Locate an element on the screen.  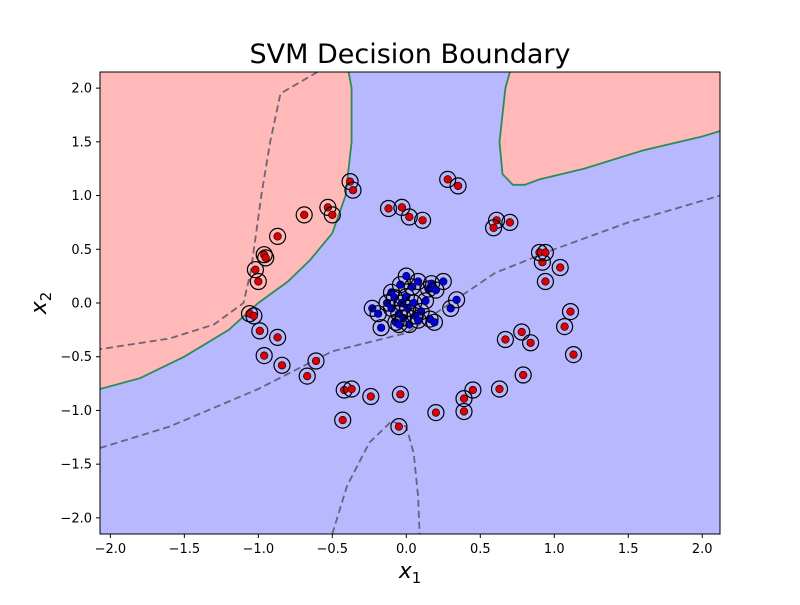
y-tick-label: 1.5 is located at coordinates (81, 142).